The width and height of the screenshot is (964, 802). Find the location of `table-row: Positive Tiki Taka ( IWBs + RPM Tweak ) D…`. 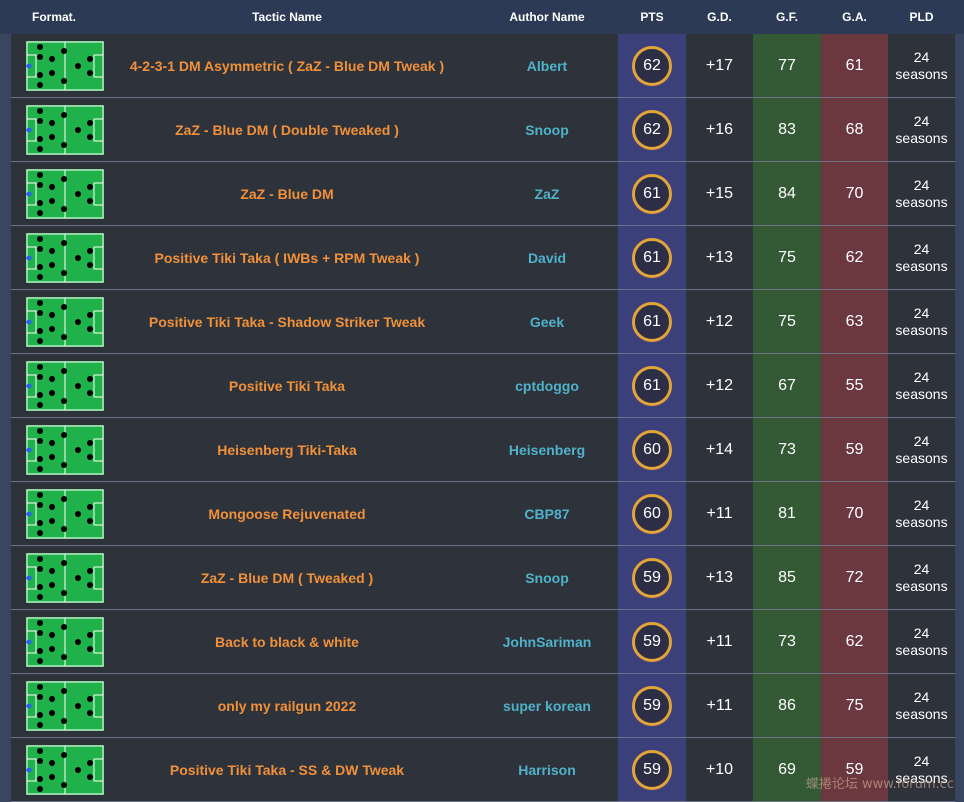

table-row: Positive Tiki Taka ( IWBs + RPM Tweak ) D… is located at coordinates (483, 258).